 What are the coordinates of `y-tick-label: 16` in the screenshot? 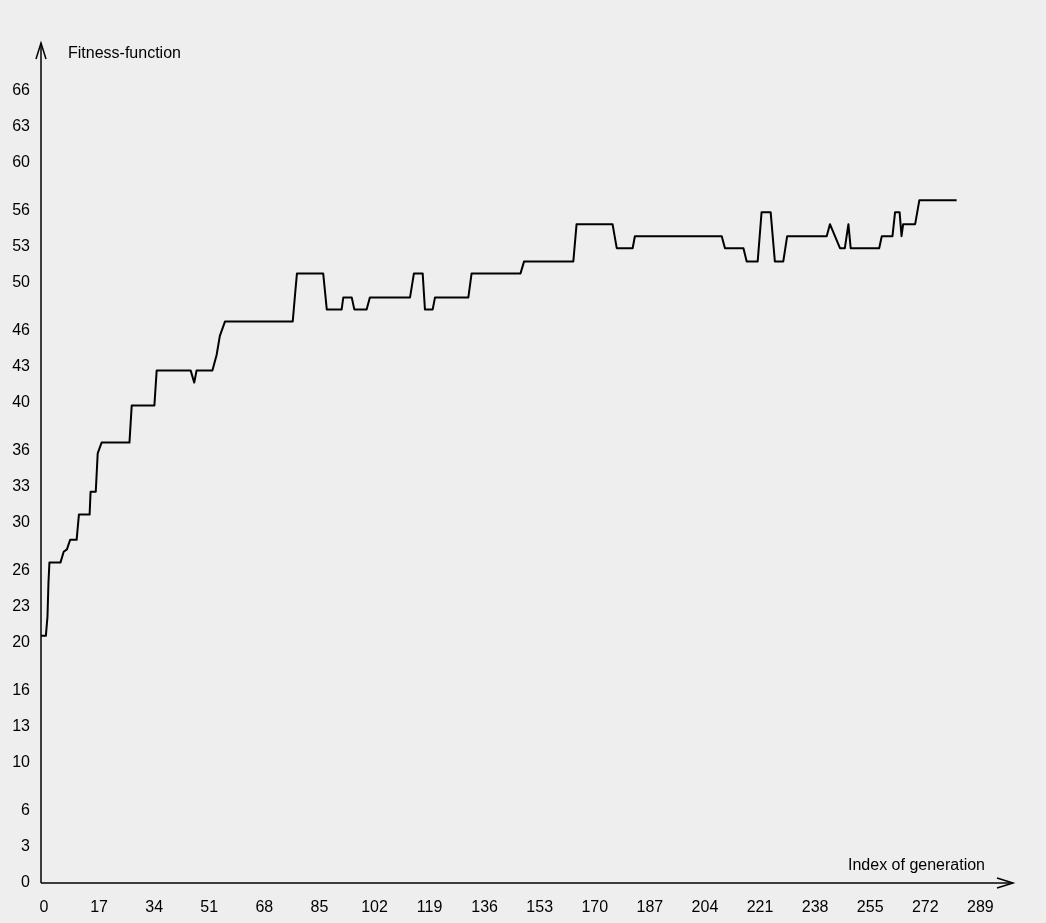 It's located at (21, 690).